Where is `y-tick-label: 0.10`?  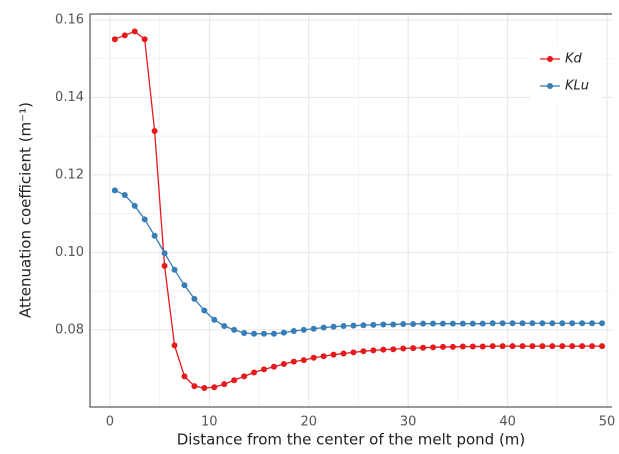 y-tick-label: 0.10 is located at coordinates (69, 252).